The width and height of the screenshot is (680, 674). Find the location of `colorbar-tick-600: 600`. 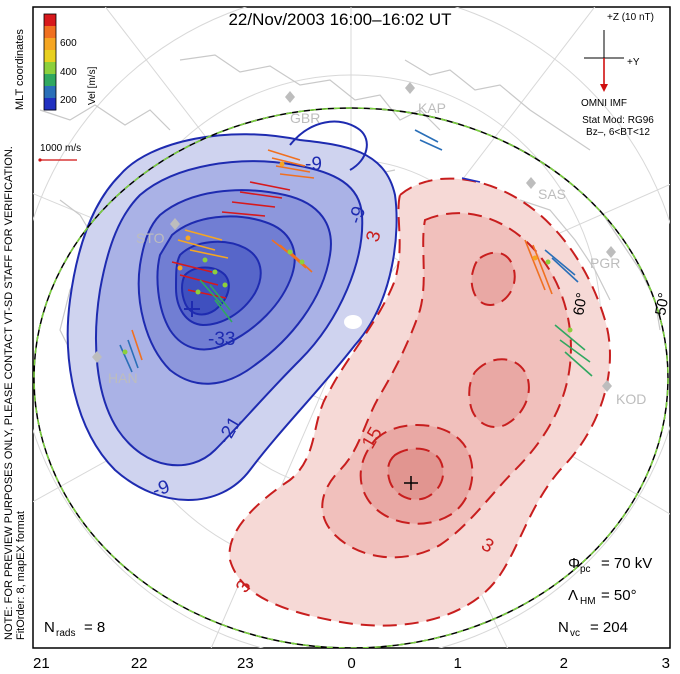

colorbar-tick-600: 600 is located at coordinates (68, 43).